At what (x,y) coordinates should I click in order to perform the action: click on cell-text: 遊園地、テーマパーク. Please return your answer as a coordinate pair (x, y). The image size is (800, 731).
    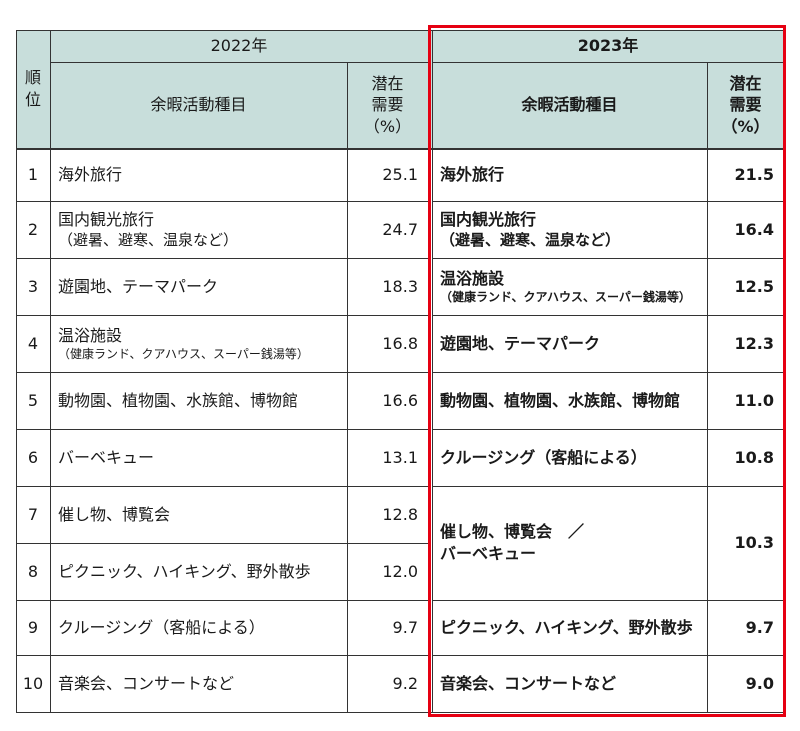
    Looking at the image, I should click on (520, 343).